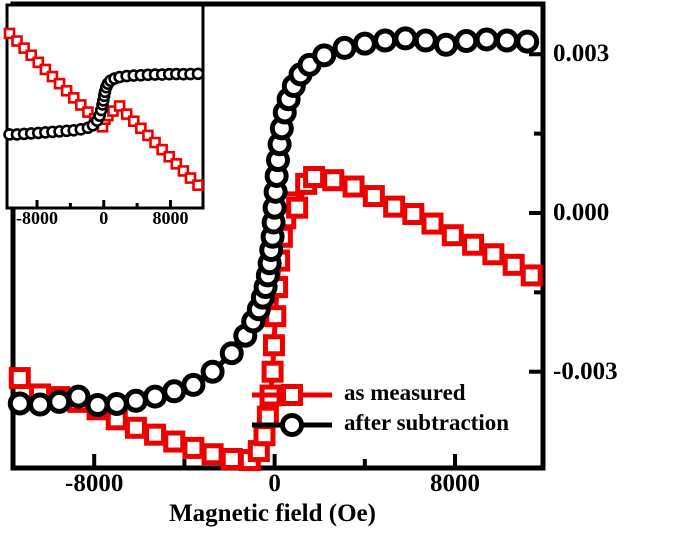  Describe the element at coordinates (272, 513) in the screenshot. I see `x-axis-title: Magnetic field (Oe)` at that location.